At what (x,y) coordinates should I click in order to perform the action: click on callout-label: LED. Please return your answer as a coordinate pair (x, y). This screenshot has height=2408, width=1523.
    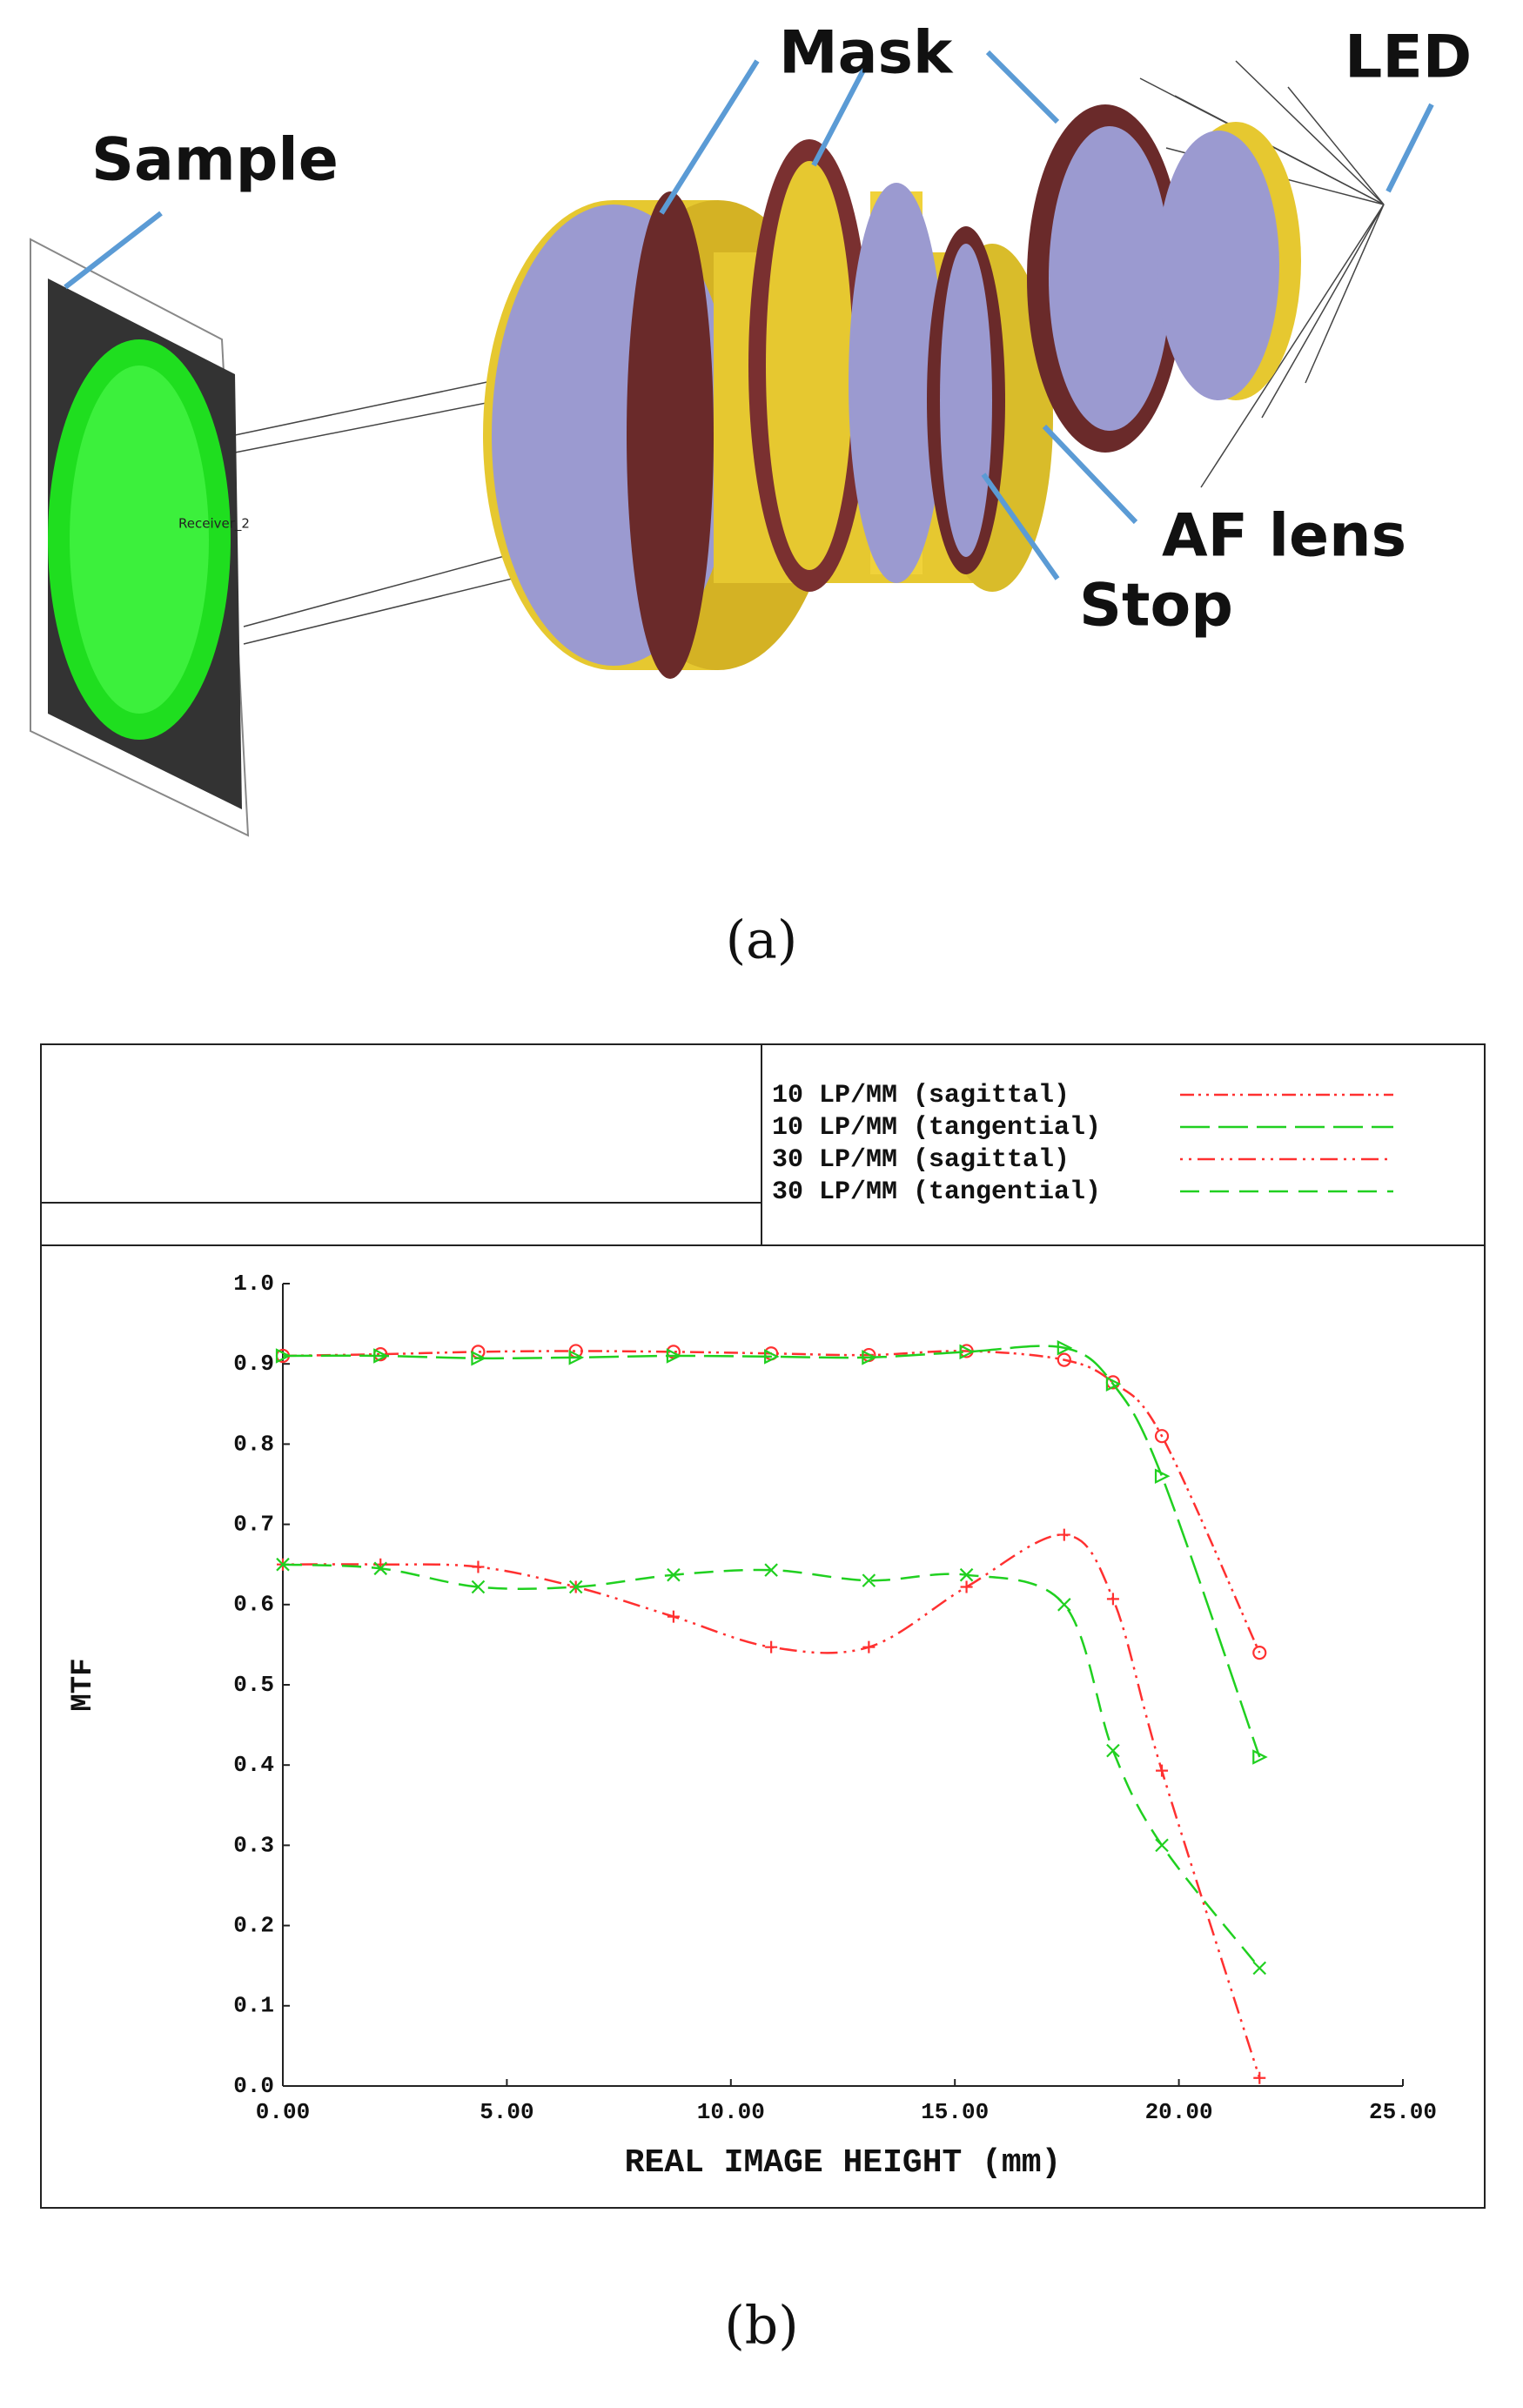
    Looking at the image, I should click on (1409, 57).